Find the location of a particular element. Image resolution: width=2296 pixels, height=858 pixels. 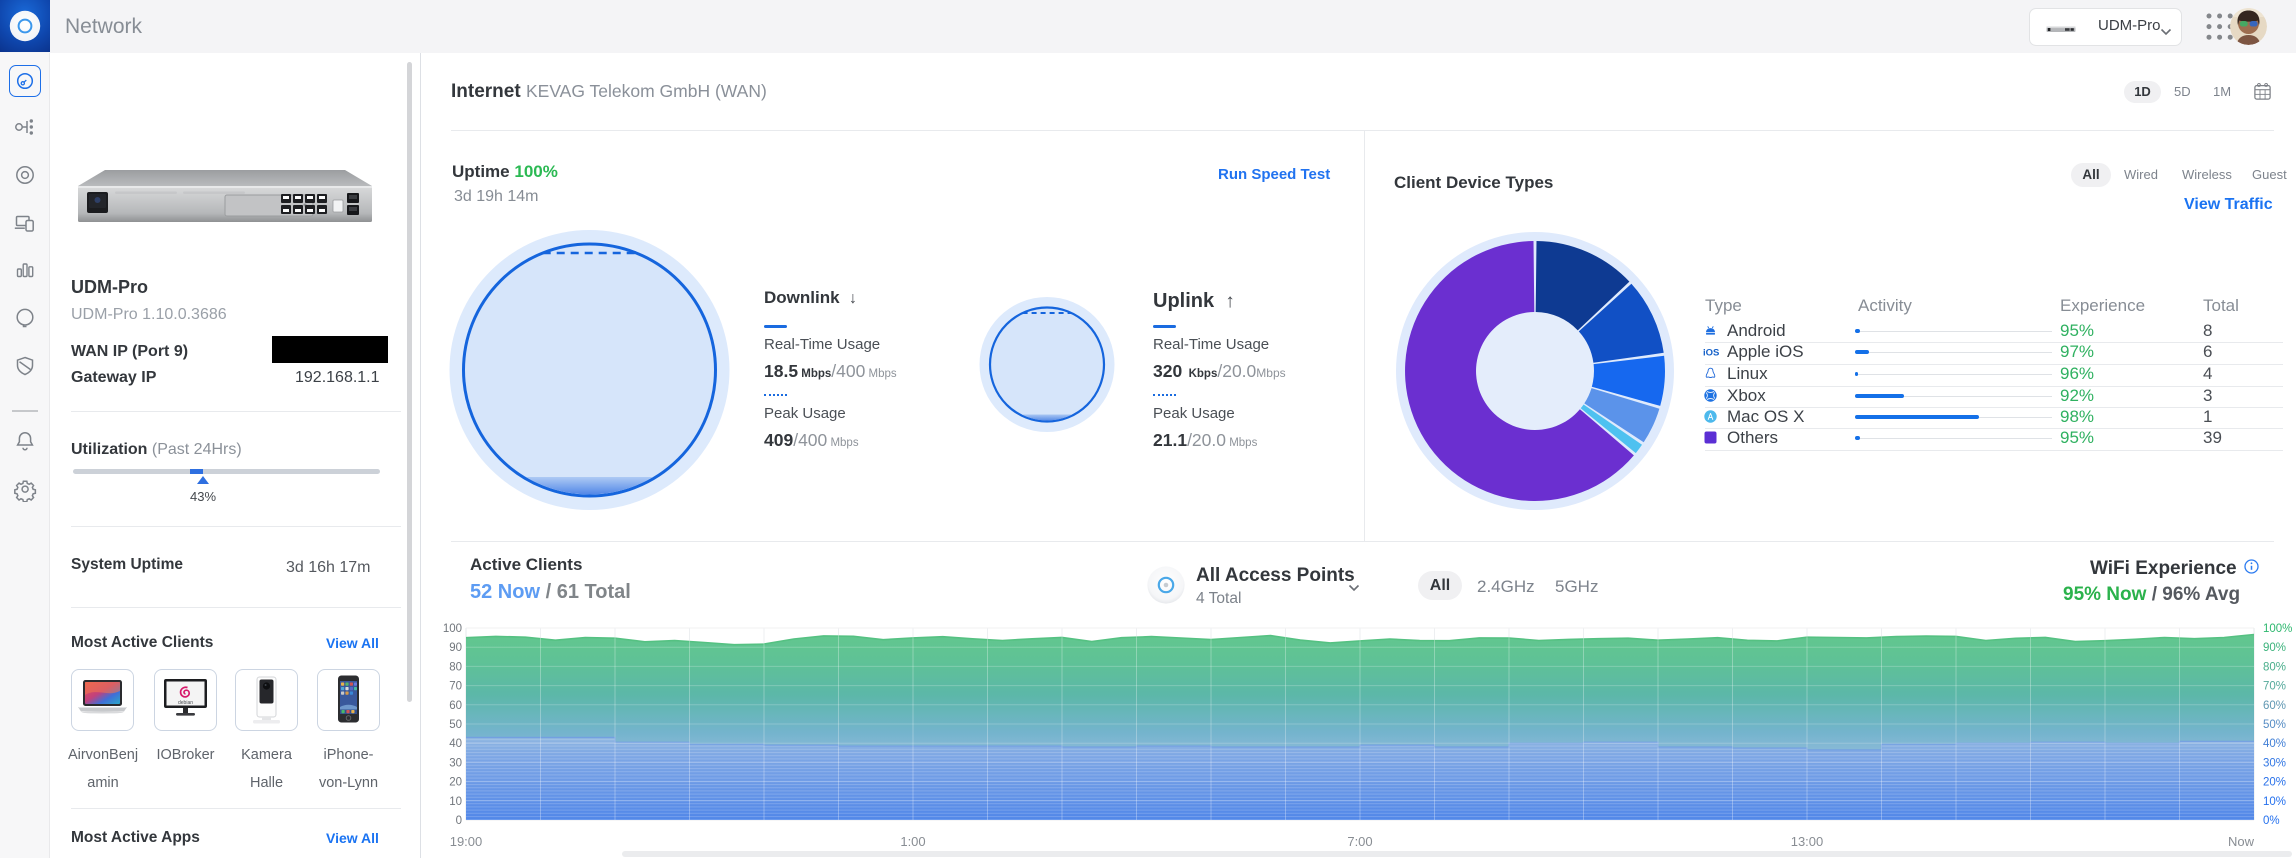

svg-text: 1:00 is located at coordinates (912, 841).